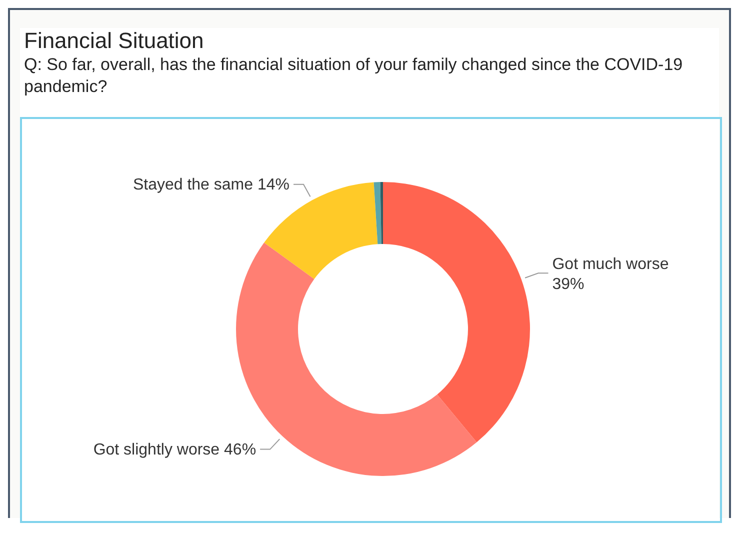 Image resolution: width=739 pixels, height=534 pixels. What do you see at coordinates (610, 265) in the screenshot?
I see `slice-label: Got much worse` at bounding box center [610, 265].